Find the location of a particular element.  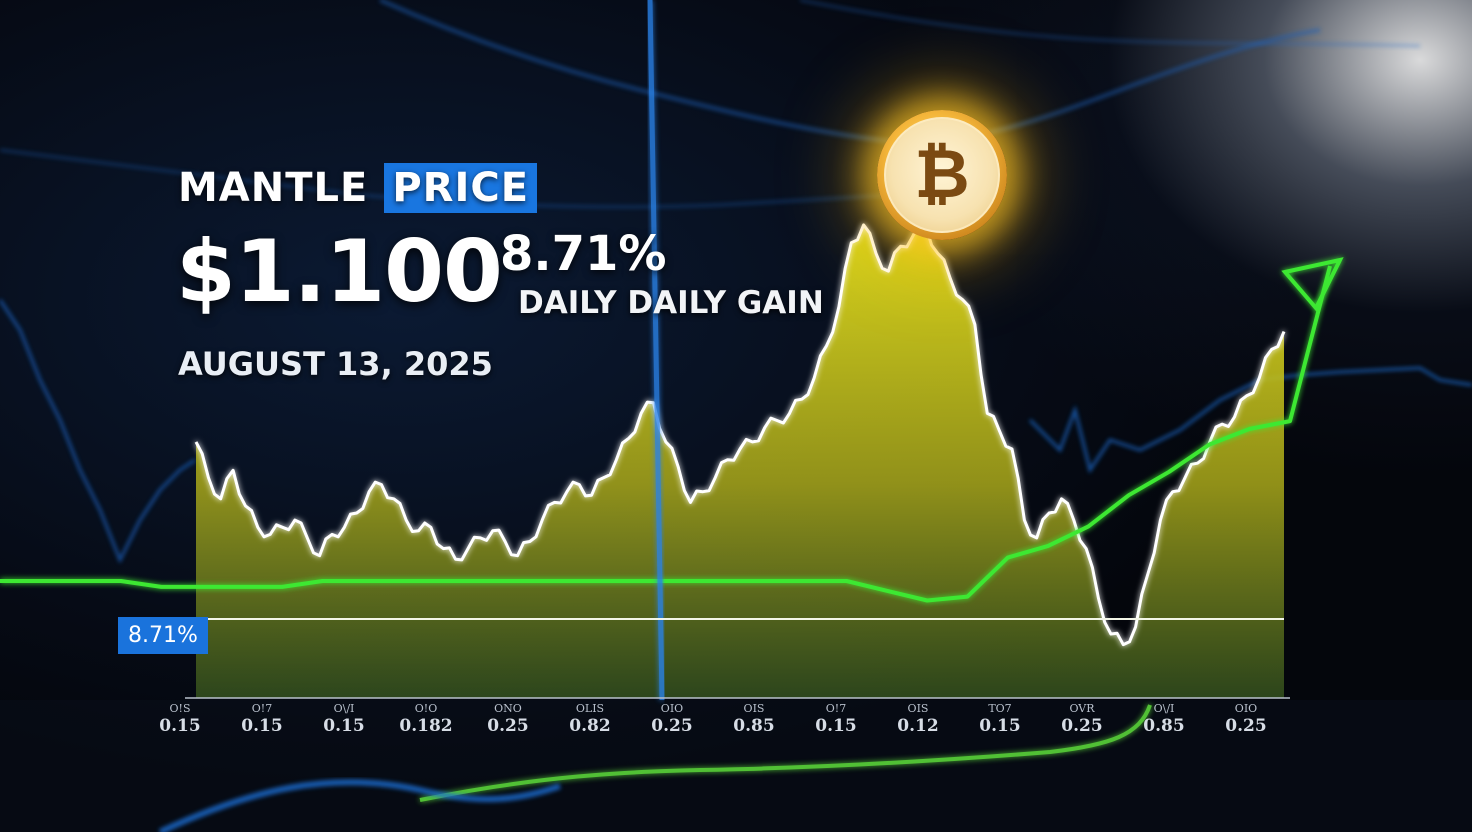

change-percent: 8.71% is located at coordinates (583, 254).